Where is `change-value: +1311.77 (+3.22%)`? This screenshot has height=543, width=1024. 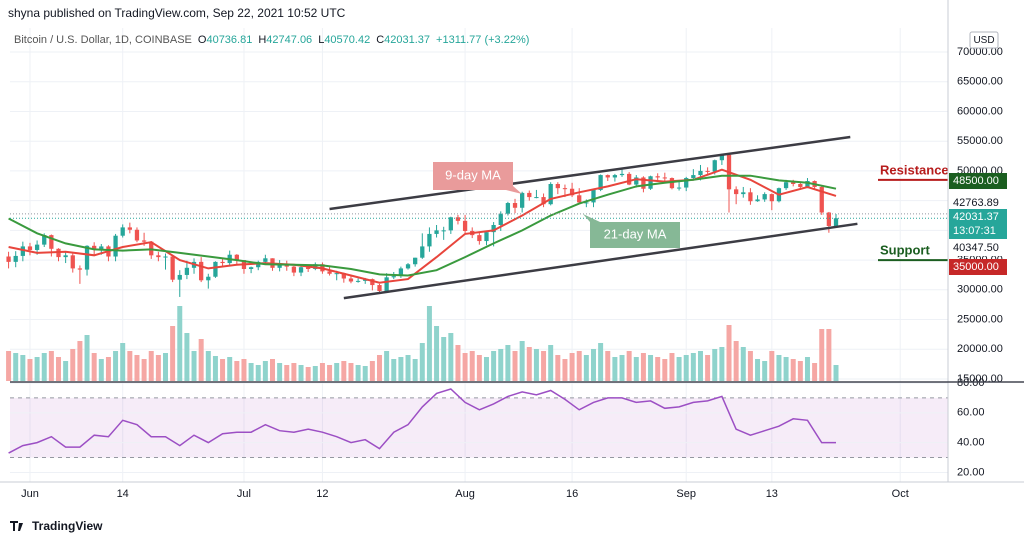
change-value: +1311.77 (+3.22%) is located at coordinates (482, 40).